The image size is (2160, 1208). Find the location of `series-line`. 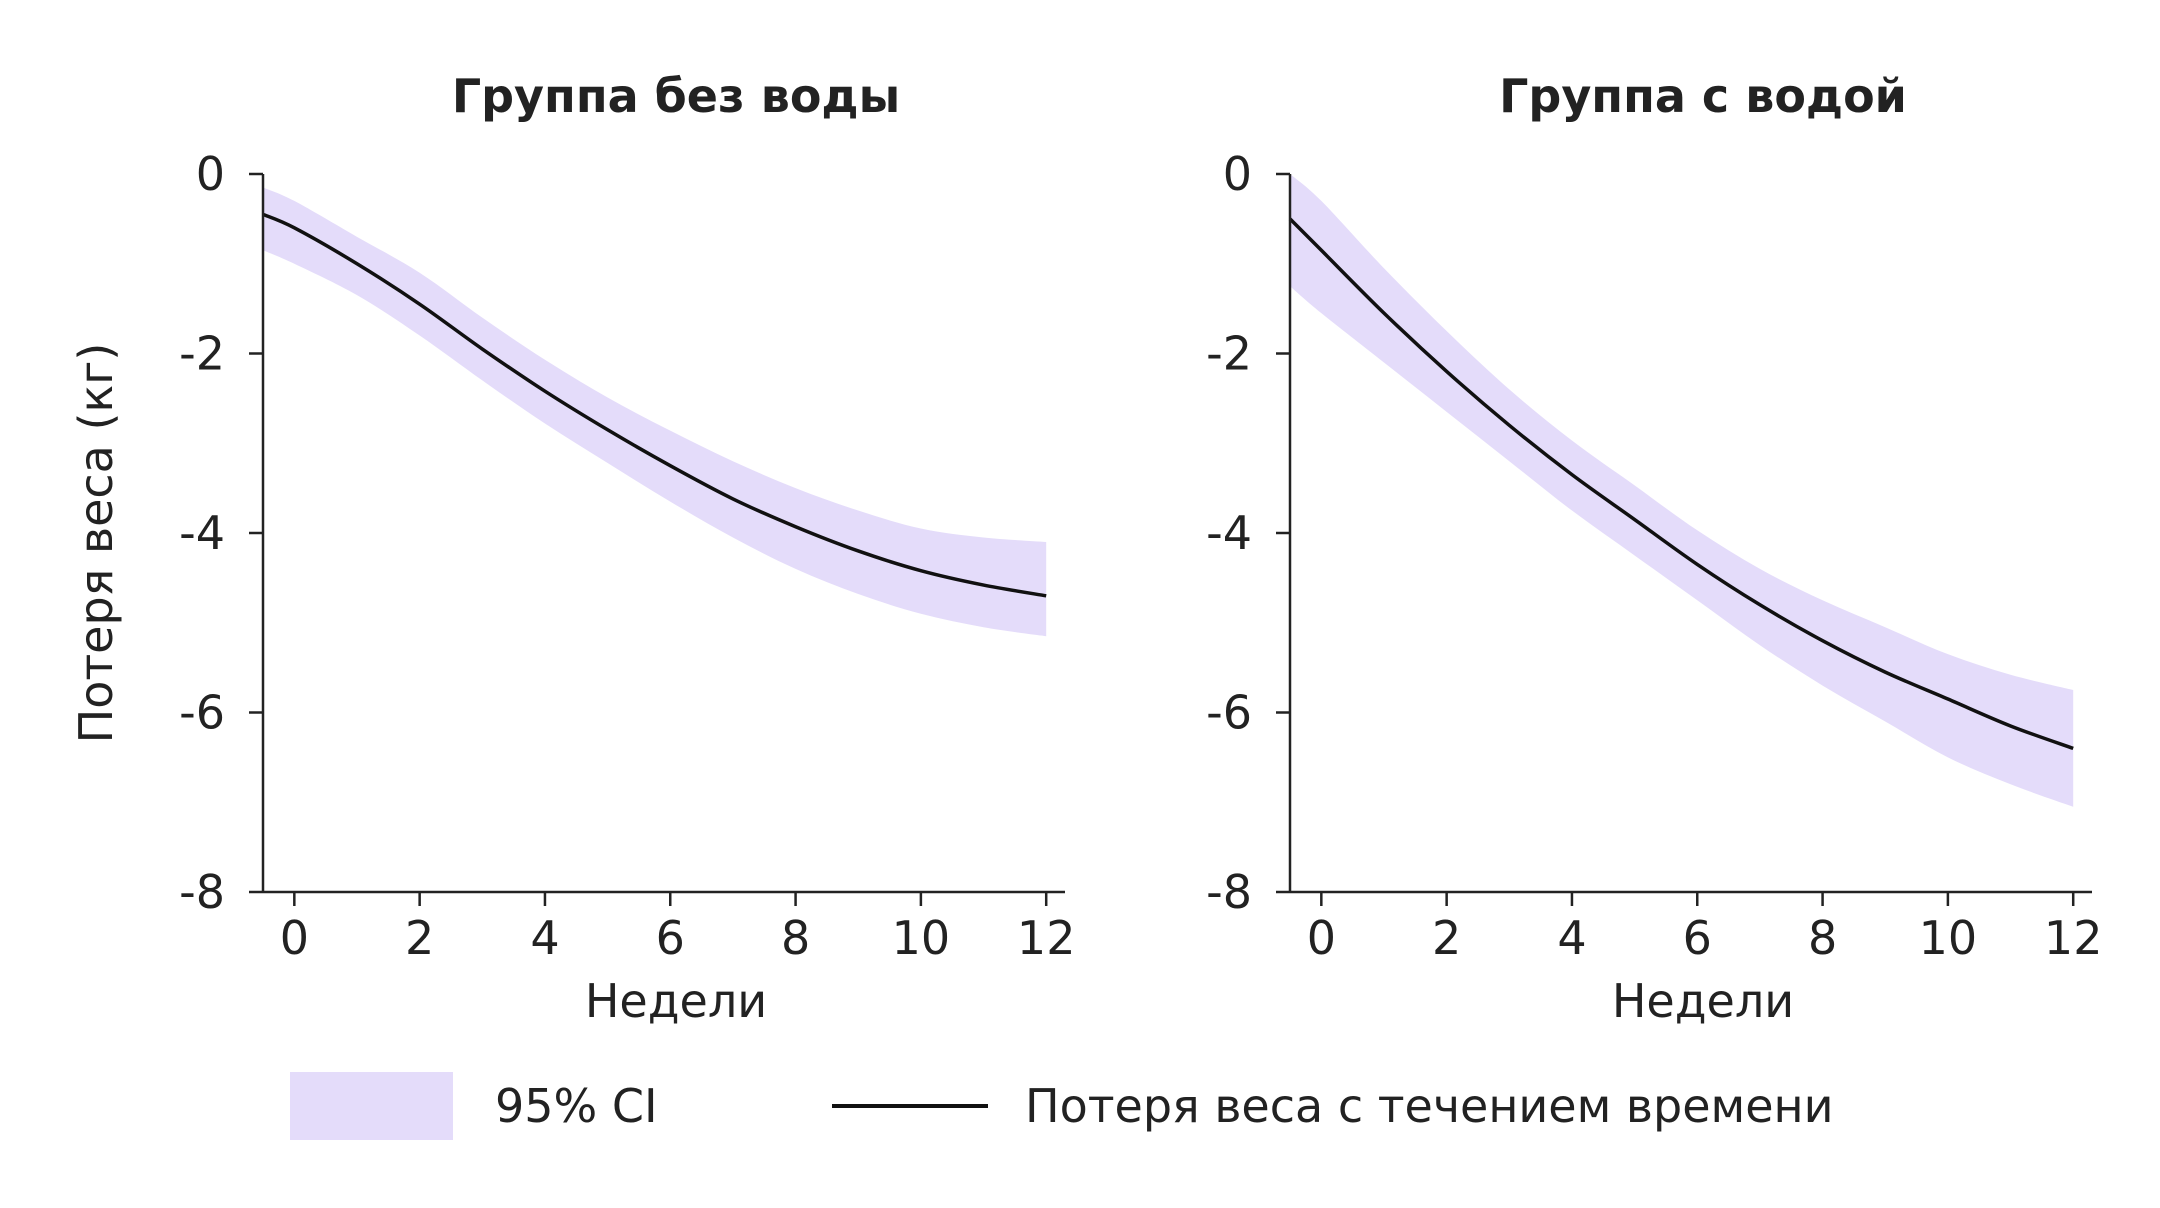

series-line is located at coordinates (654, 405).